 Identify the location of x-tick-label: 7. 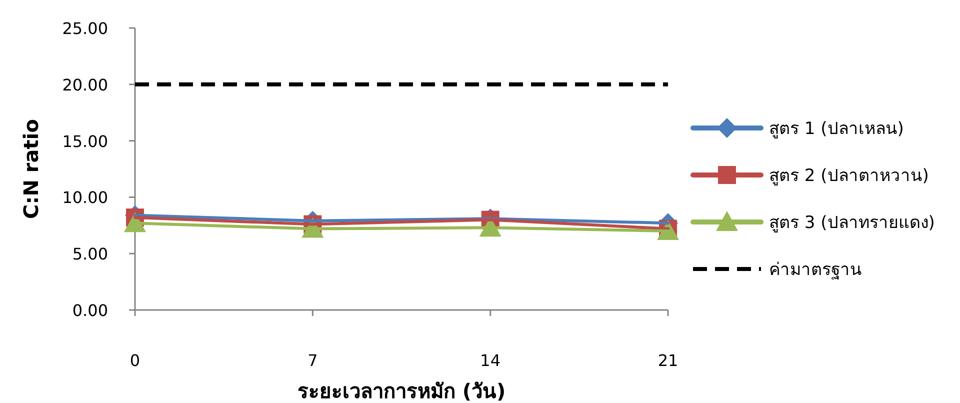
(313, 360).